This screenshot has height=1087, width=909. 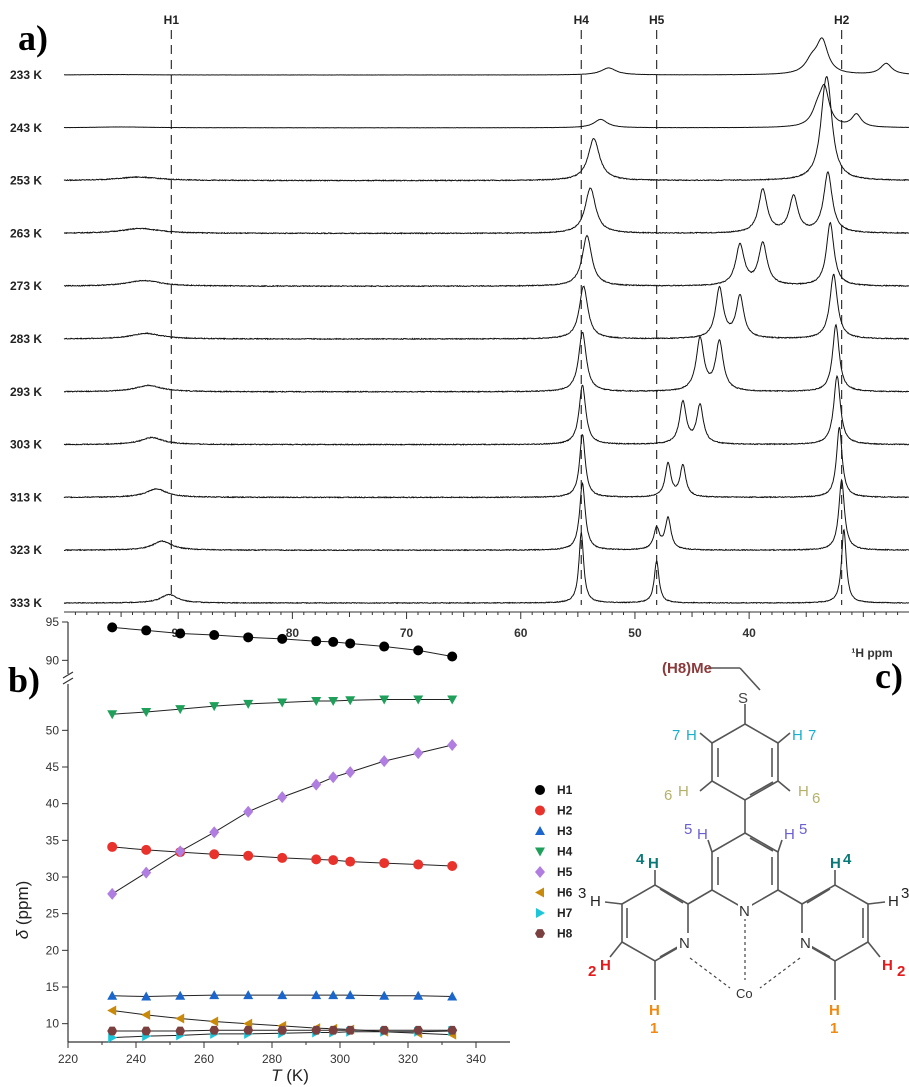 I want to click on h3-right-h: H, so click(x=893, y=901).